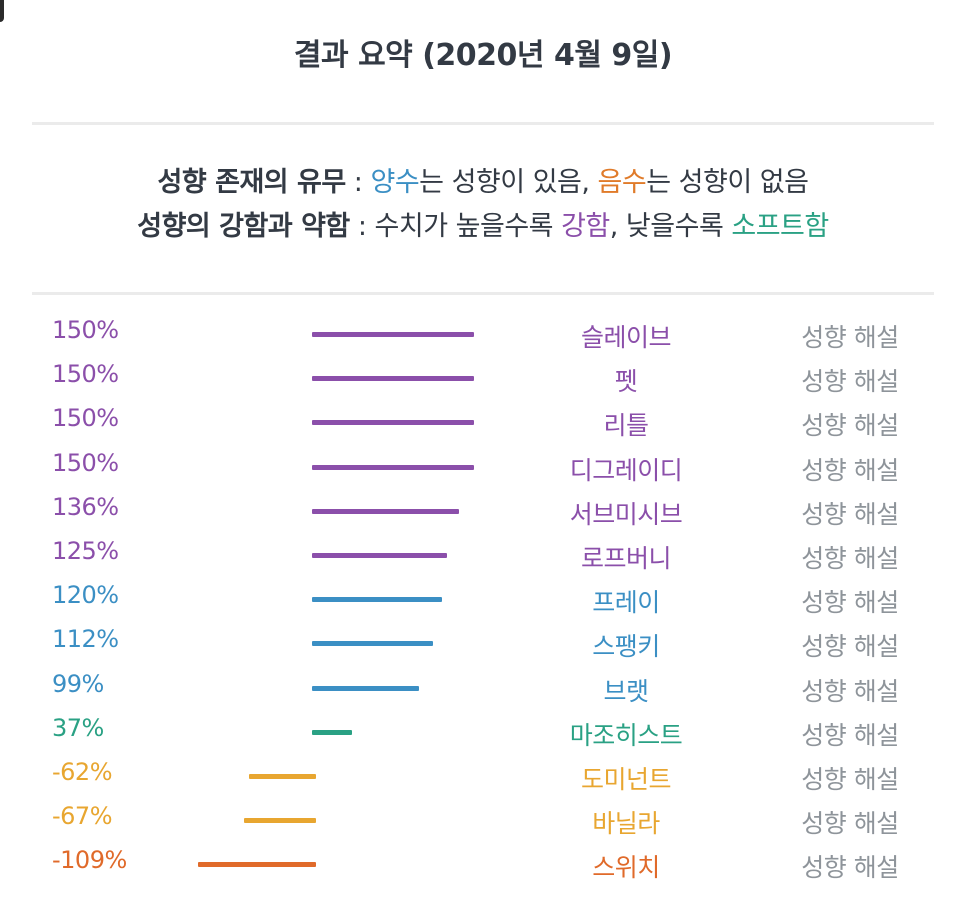 Image resolution: width=966 pixels, height=904 pixels. Describe the element at coordinates (780, 226) in the screenshot. I see `legend-soft-word: 소프트함` at that location.